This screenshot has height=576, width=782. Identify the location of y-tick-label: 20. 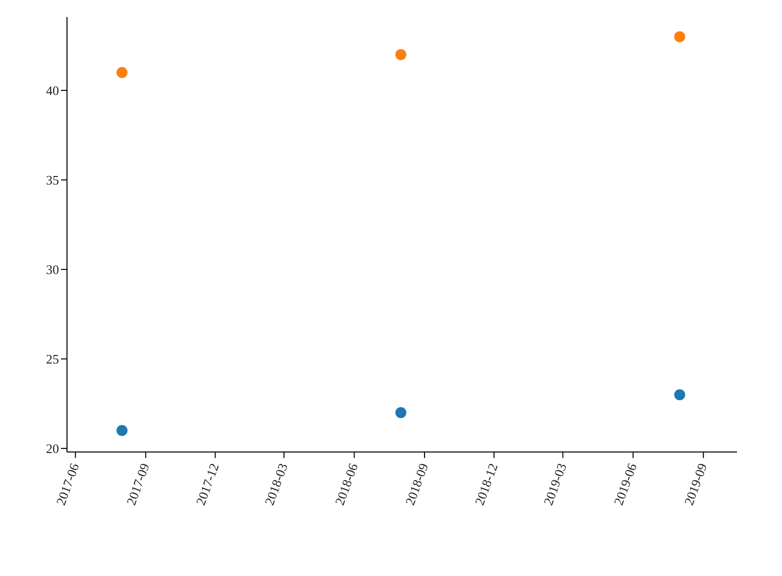
(52, 448).